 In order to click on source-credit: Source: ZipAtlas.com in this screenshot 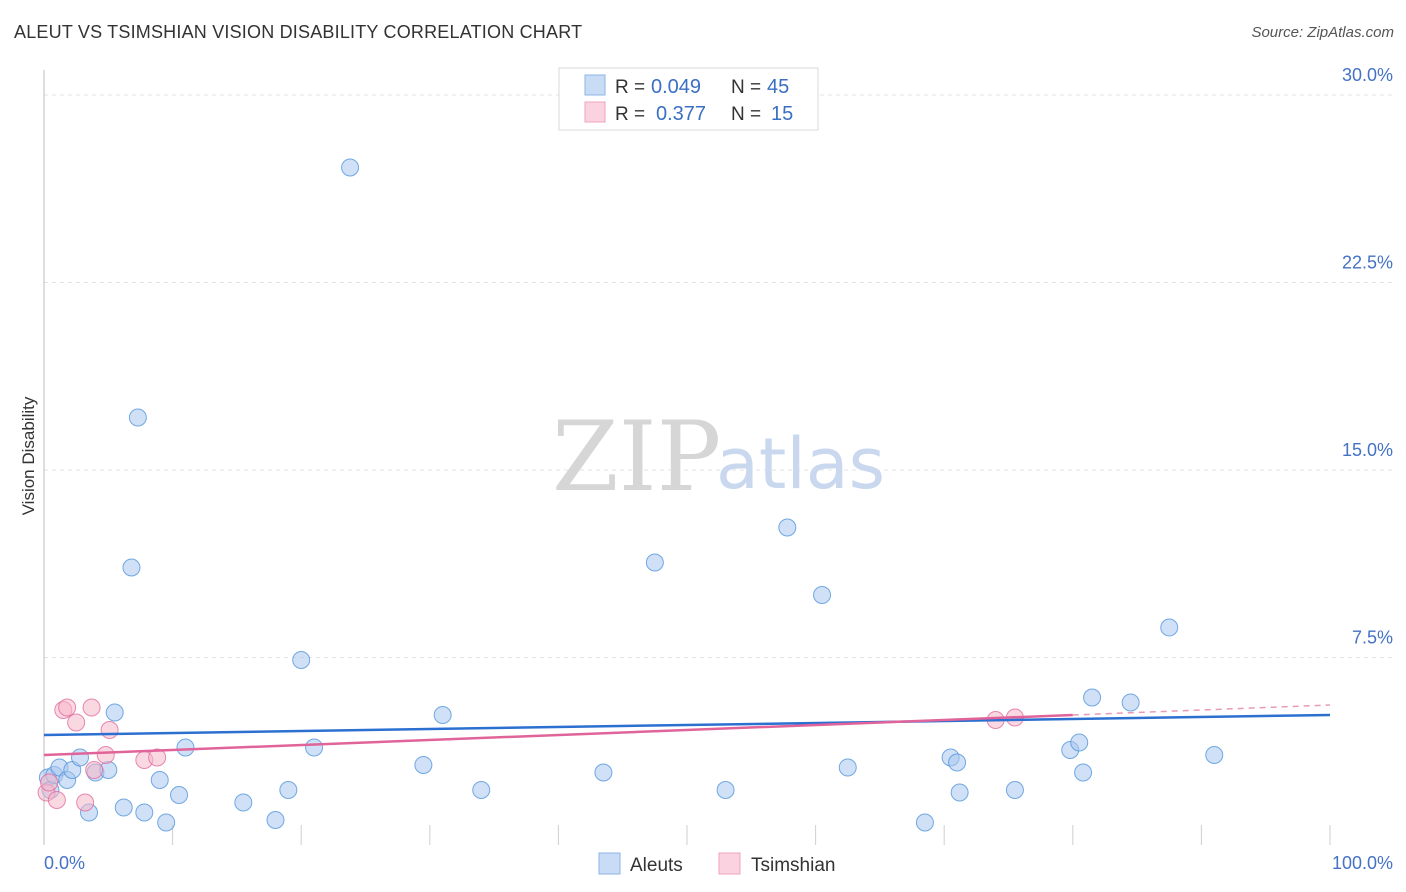, I will do `click(1322, 32)`.